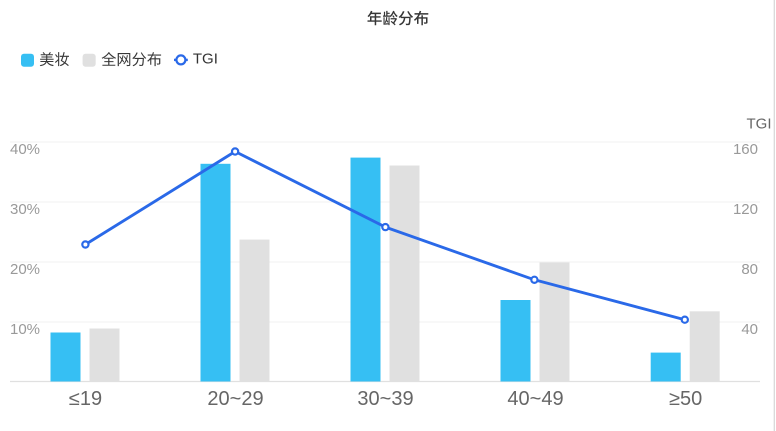 This screenshot has width=776, height=431. I want to click on svg-text: 40~49, so click(535, 399).